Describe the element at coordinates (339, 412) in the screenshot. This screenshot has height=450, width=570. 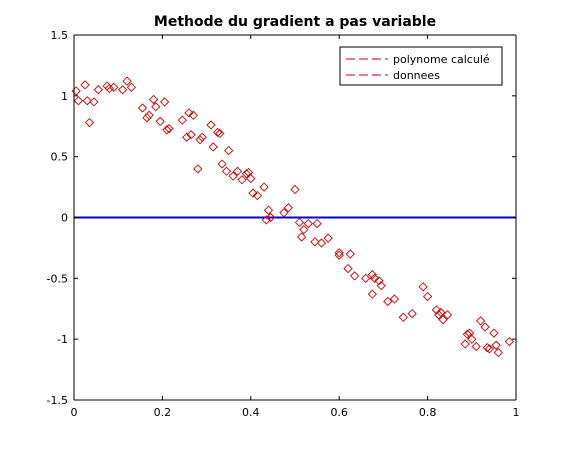
I see `x-tick-label: 0.6` at that location.